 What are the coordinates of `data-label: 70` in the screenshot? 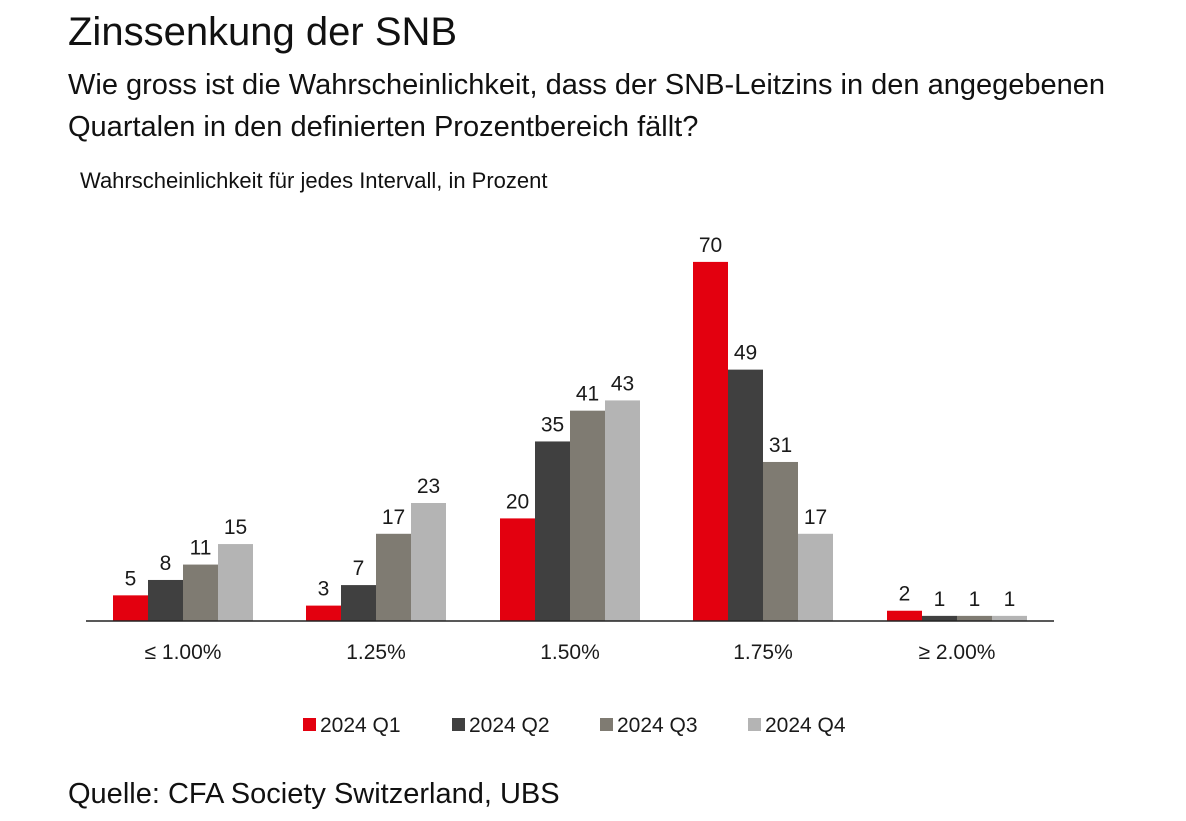 It's located at (710, 245).